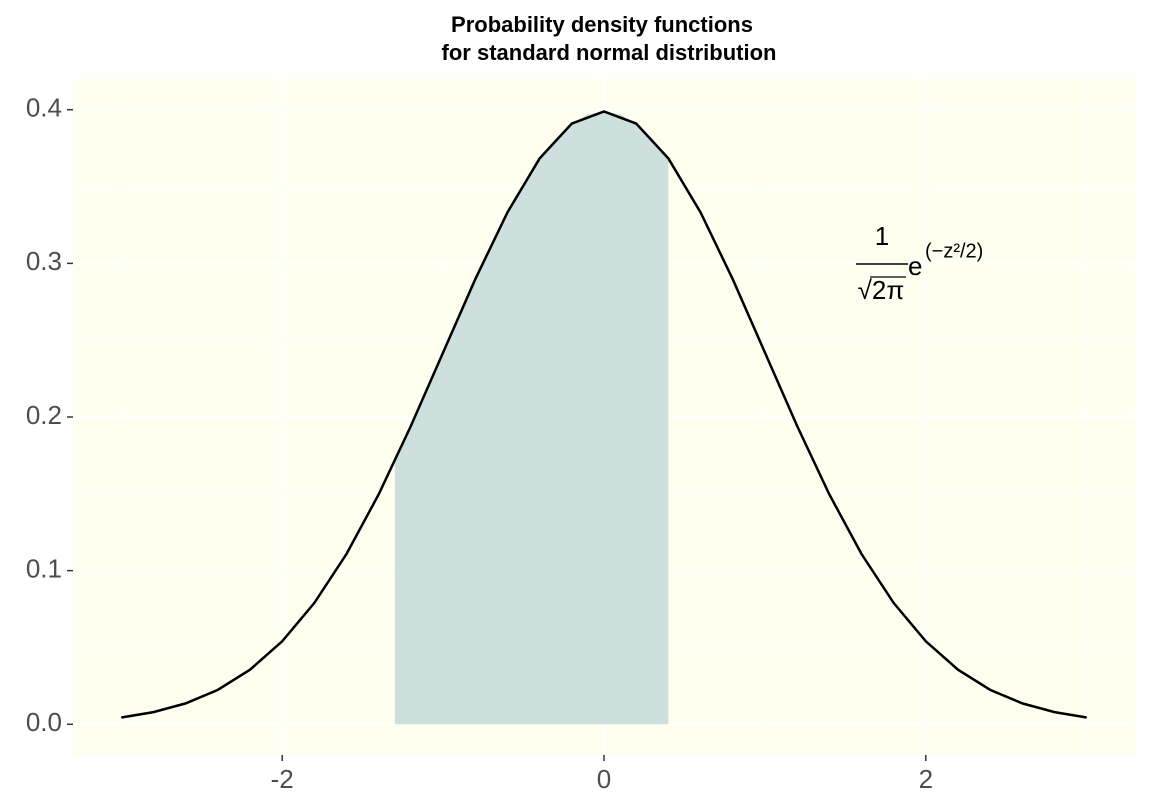  I want to click on y-tick-label: 0.2, so click(44, 415).